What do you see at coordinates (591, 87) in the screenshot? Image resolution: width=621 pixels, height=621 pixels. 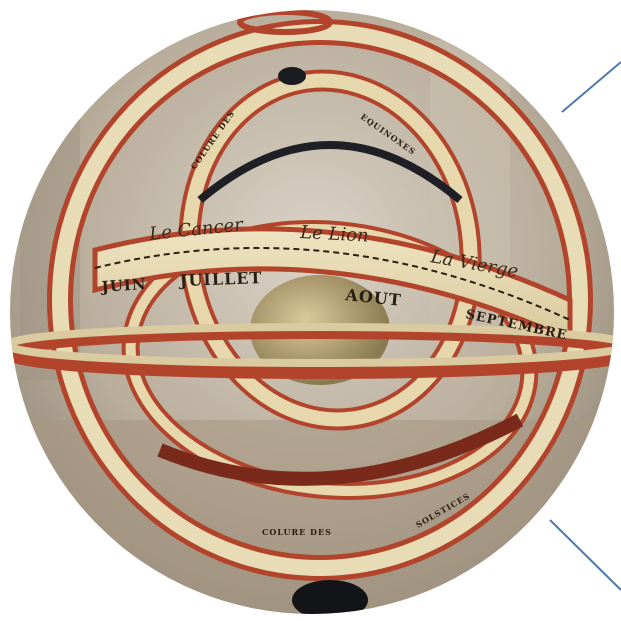 I see `pointer-line-top` at bounding box center [591, 87].